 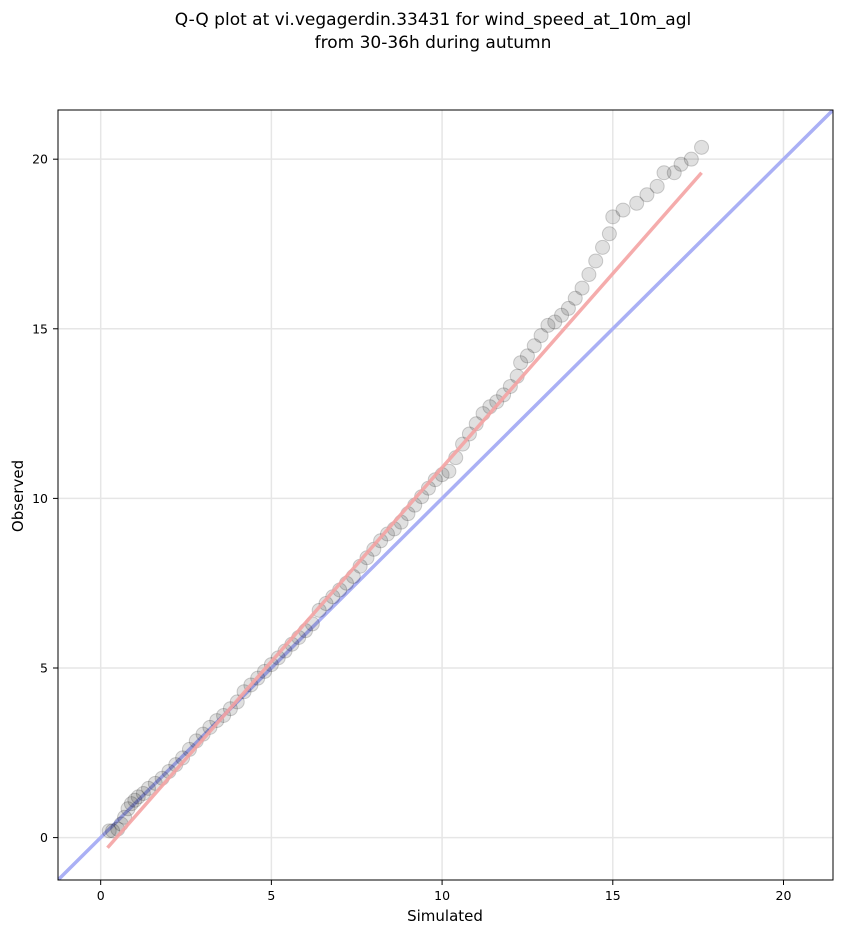 What do you see at coordinates (613, 895) in the screenshot?
I see `x-tick-label: 15` at bounding box center [613, 895].